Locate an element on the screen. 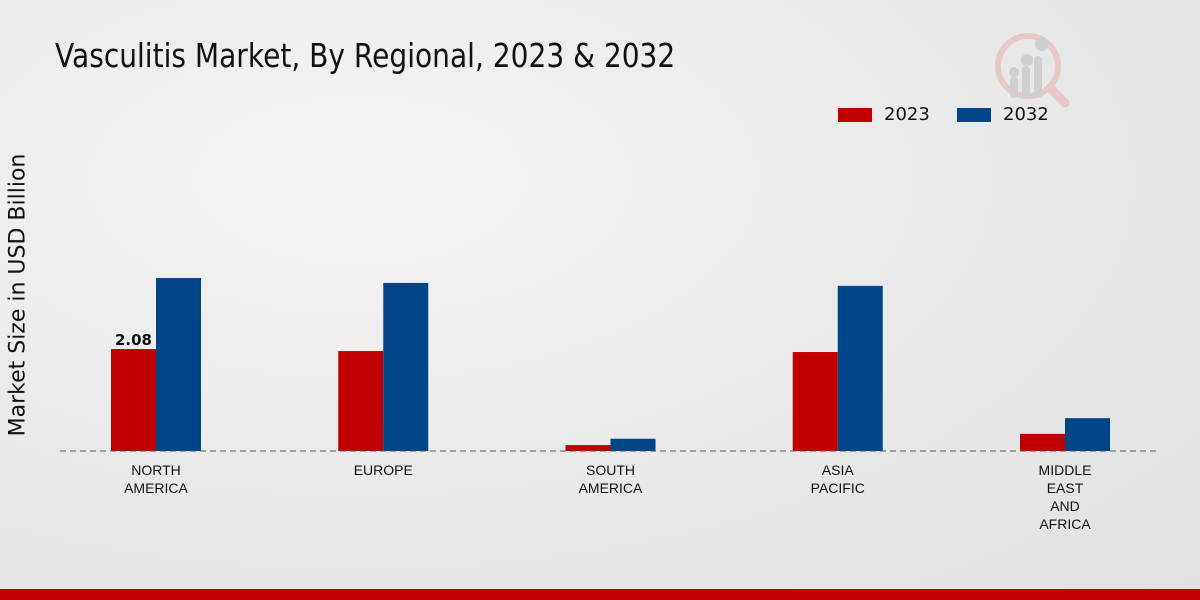 Image resolution: width=1200 pixels, height=600 pixels. data-label: 2.08 is located at coordinates (133, 340).